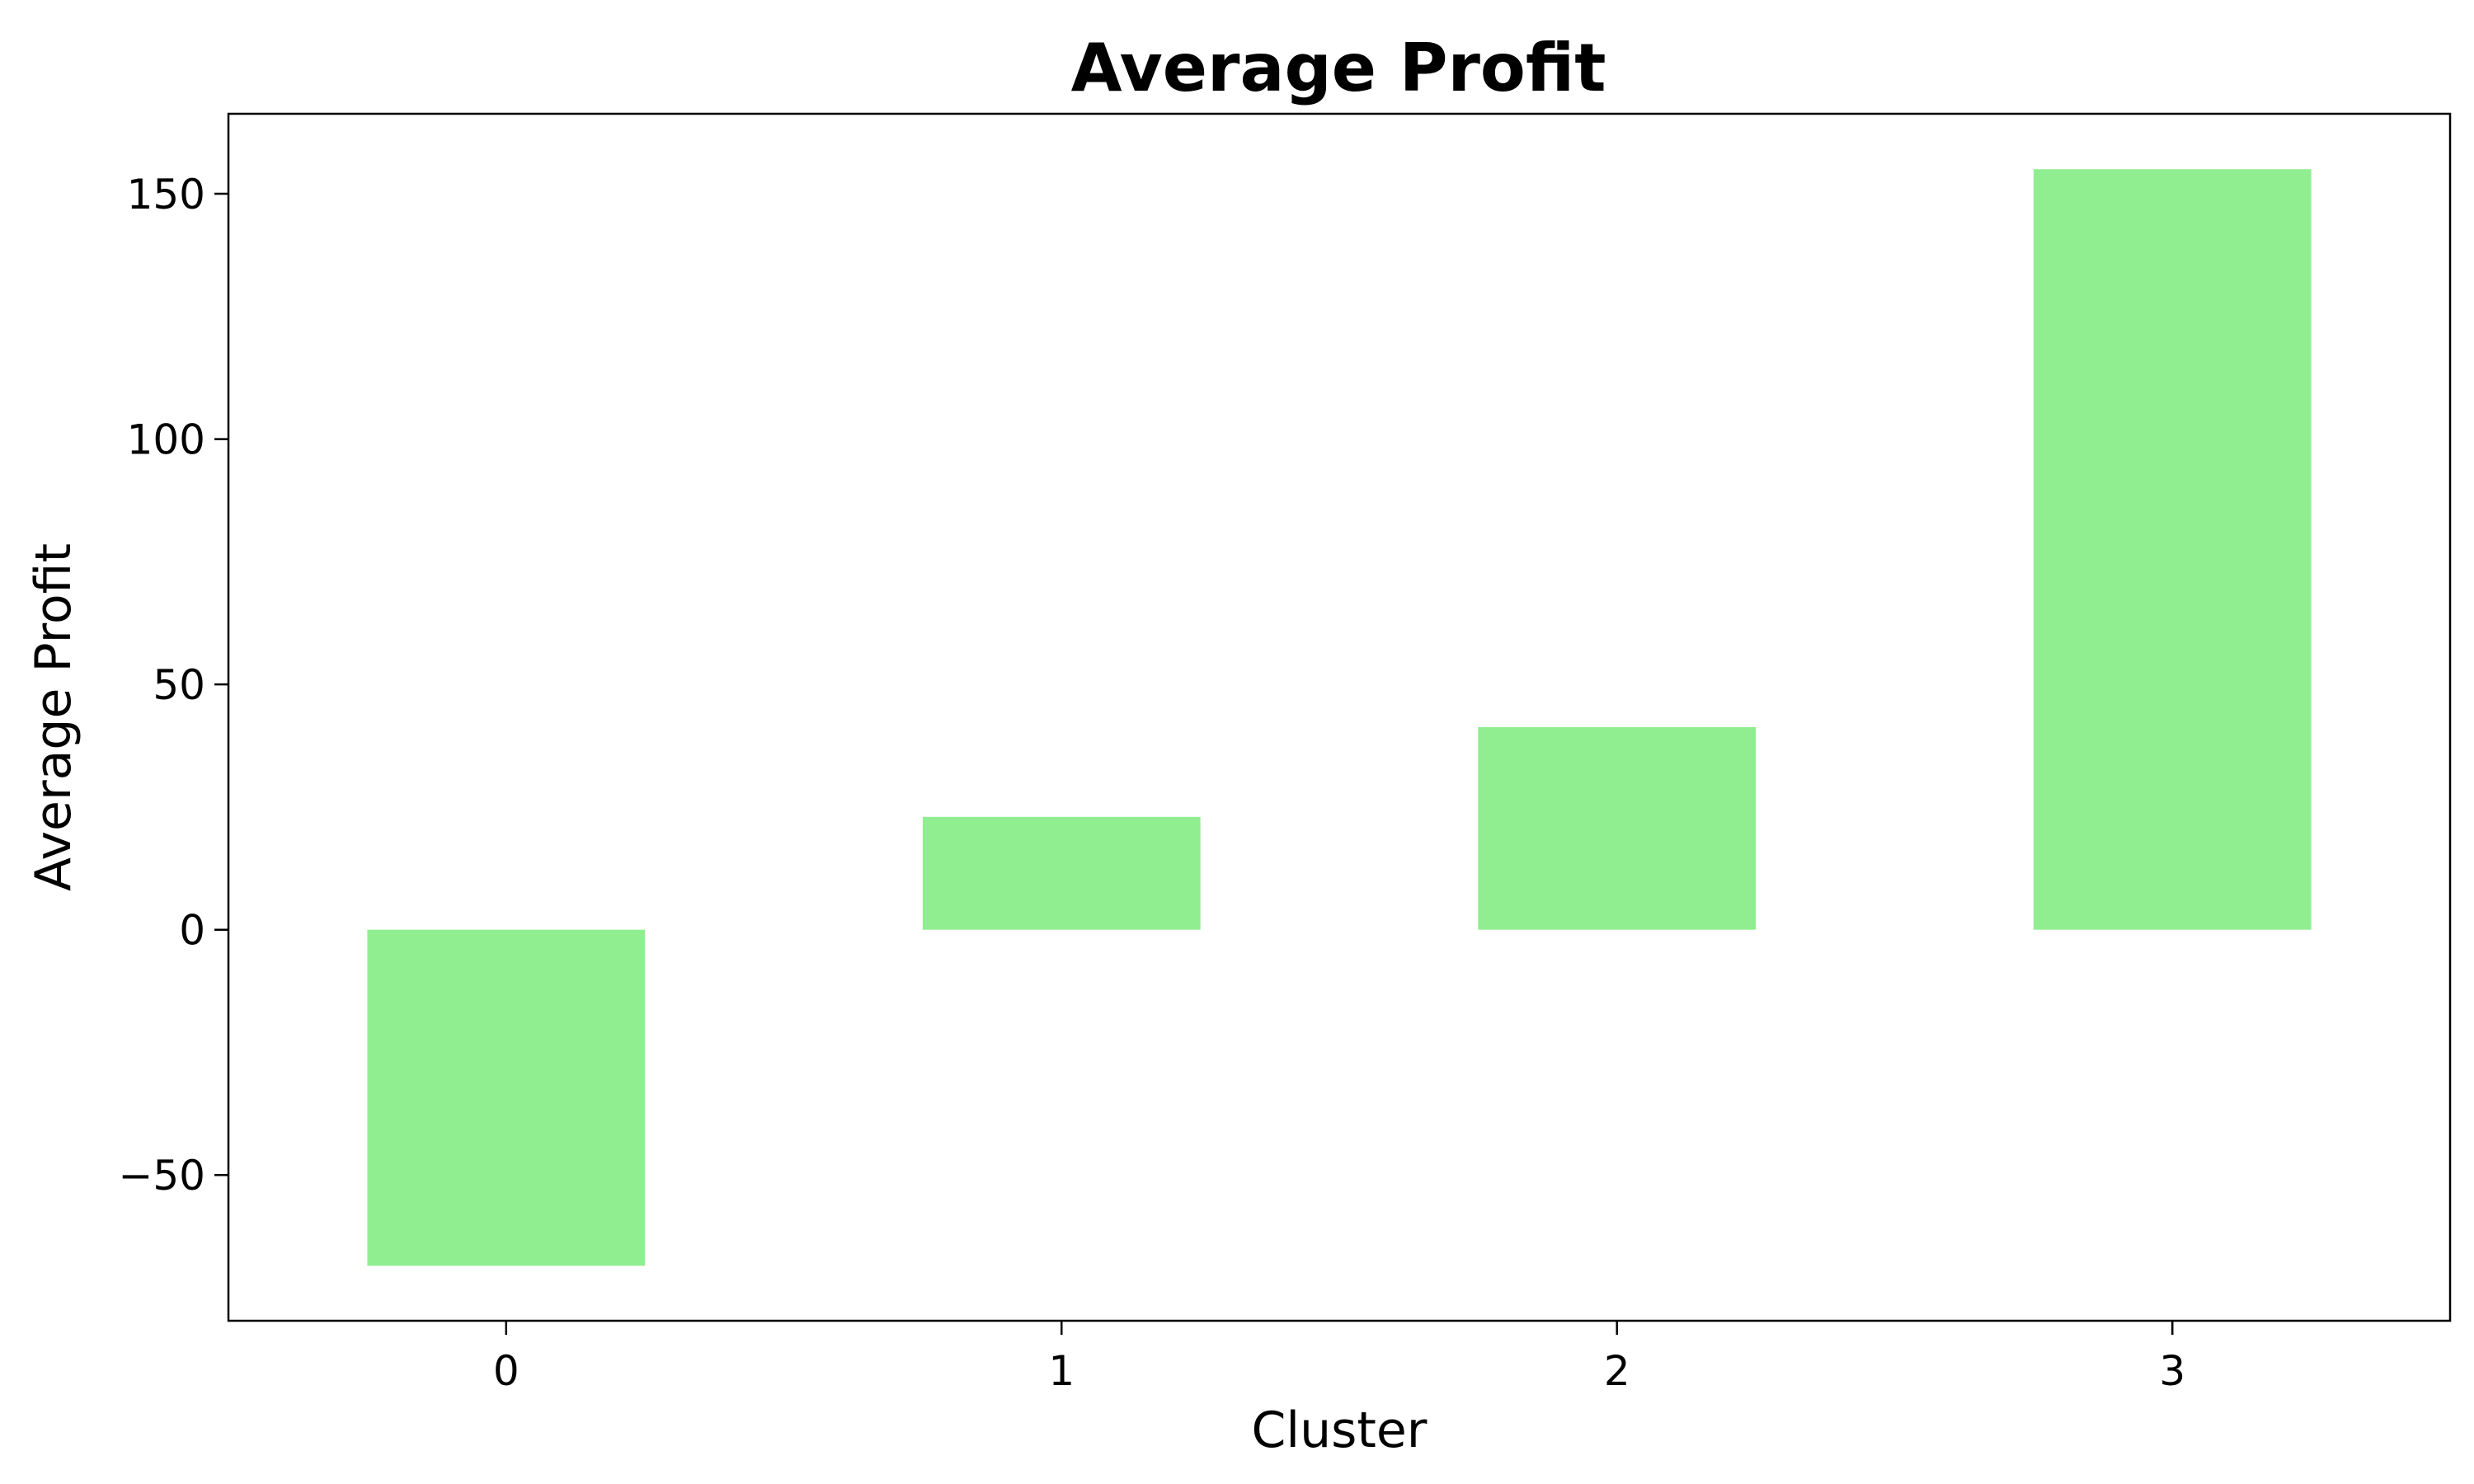 This screenshot has height=1484, width=2474. What do you see at coordinates (1339, 1430) in the screenshot?
I see `x-axis-label: Cluster` at bounding box center [1339, 1430].